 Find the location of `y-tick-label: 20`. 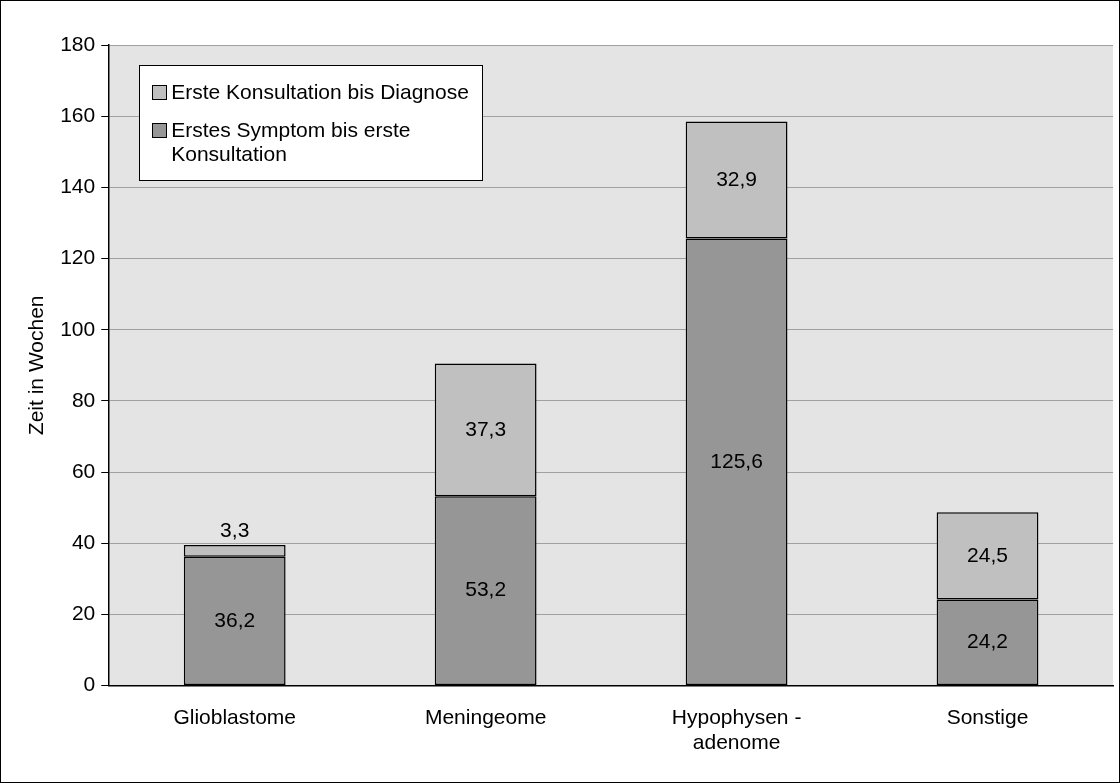

y-tick-label: 20 is located at coordinates (83, 613).